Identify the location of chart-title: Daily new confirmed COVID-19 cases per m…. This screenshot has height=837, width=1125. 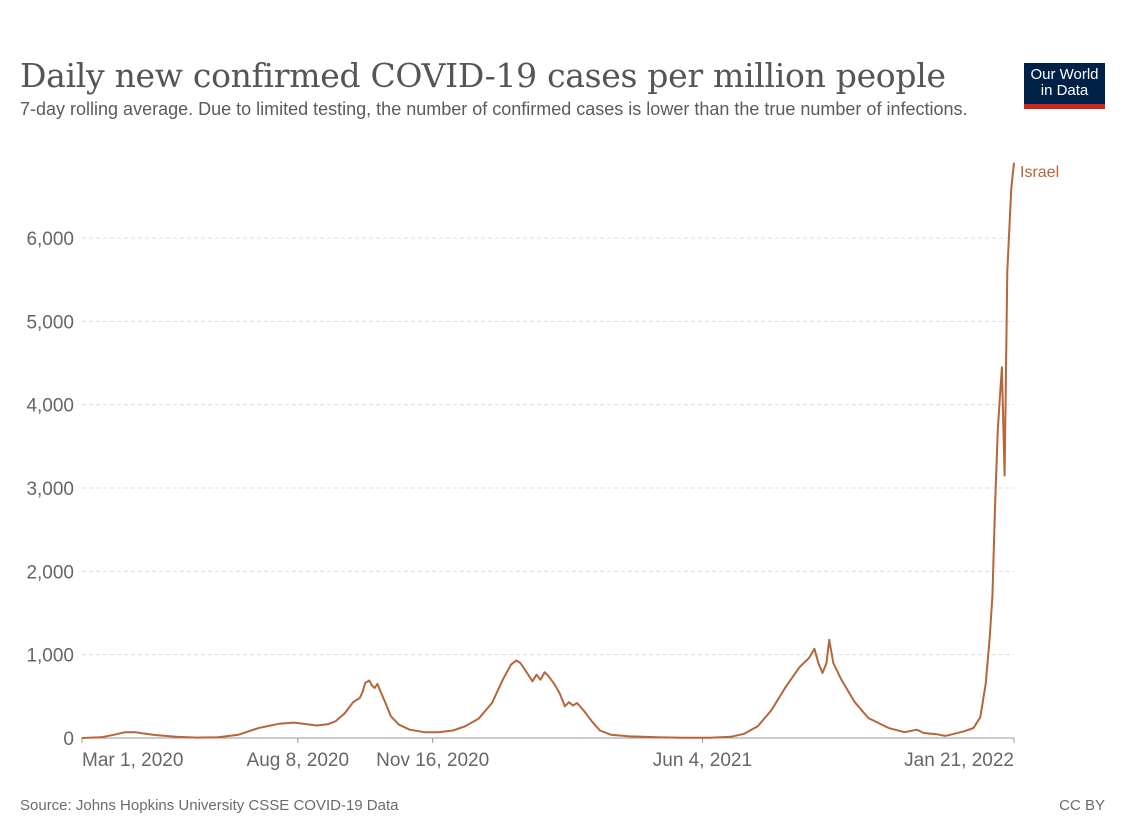
(483, 75).